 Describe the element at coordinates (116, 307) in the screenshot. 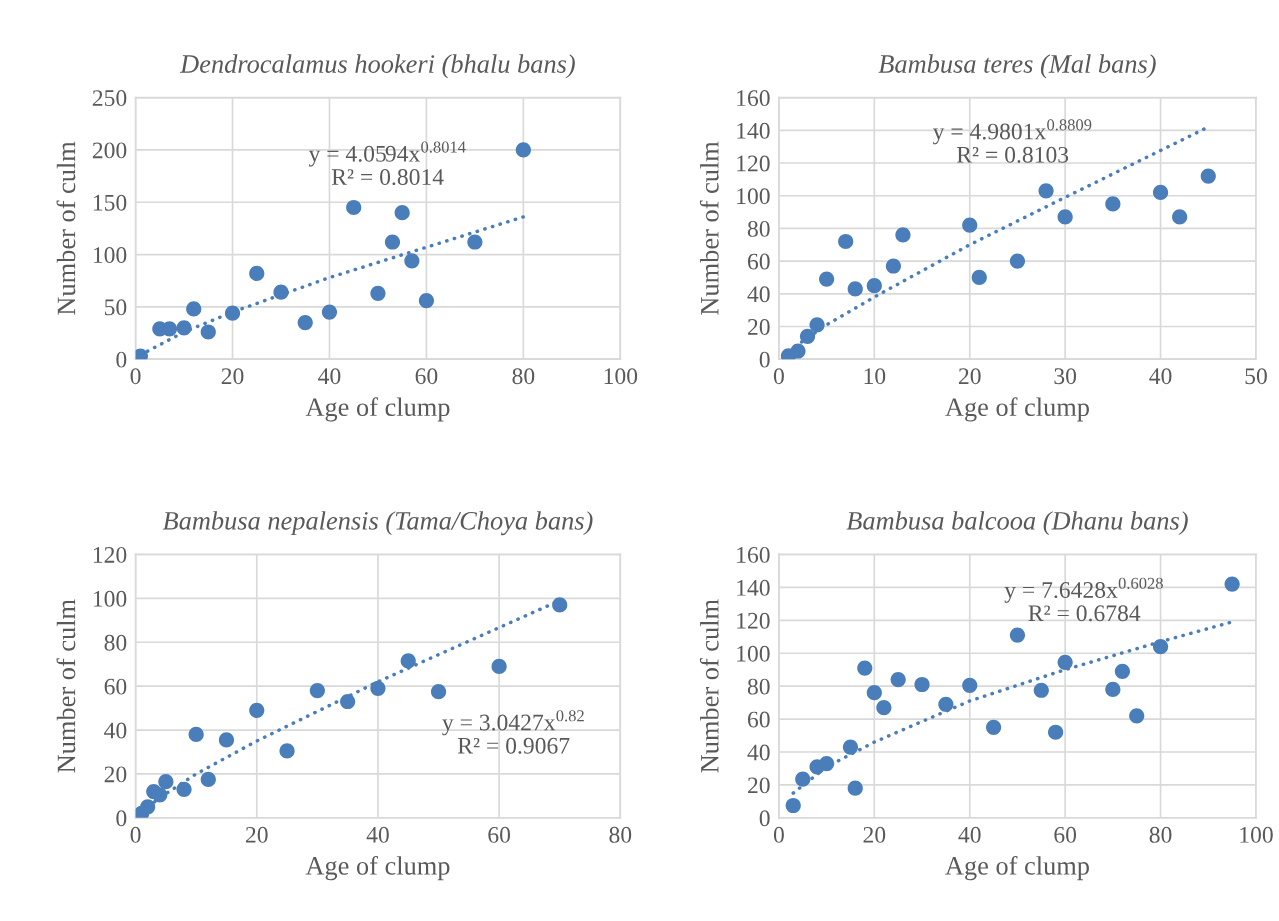

I see `y-tick-label: 50` at that location.